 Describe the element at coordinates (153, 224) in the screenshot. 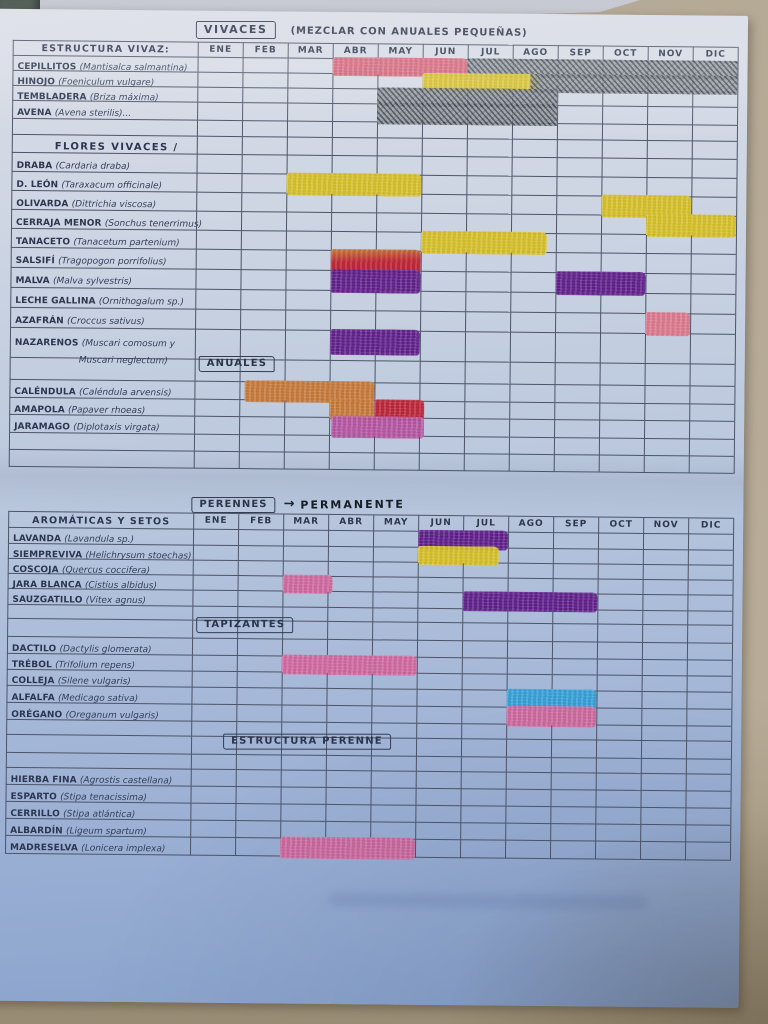

I see `latin-name: (Sonchus tenerrimus)` at that location.